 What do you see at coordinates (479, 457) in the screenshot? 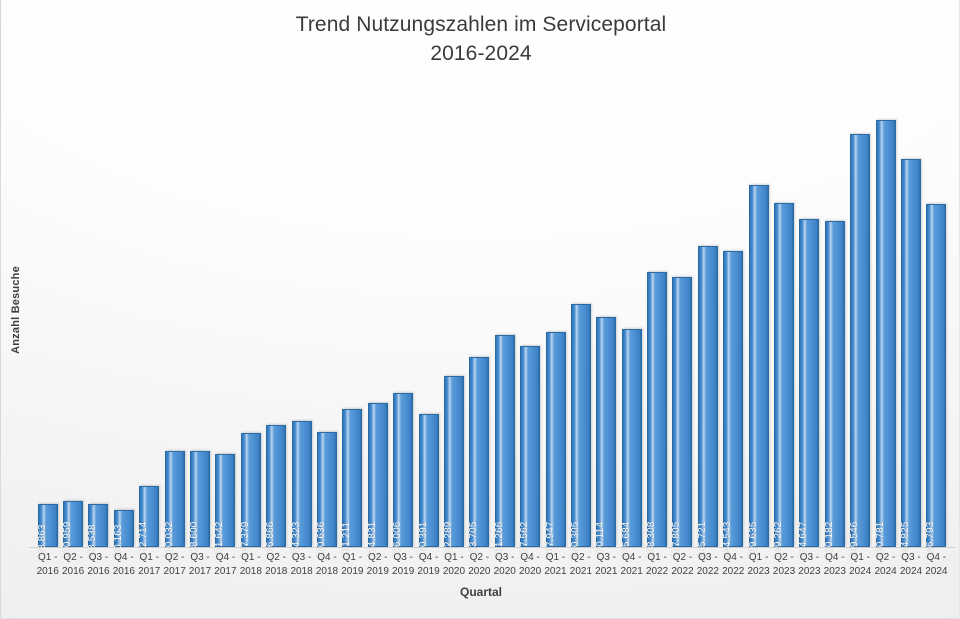
I see `bar: 413.705` at bounding box center [479, 457].